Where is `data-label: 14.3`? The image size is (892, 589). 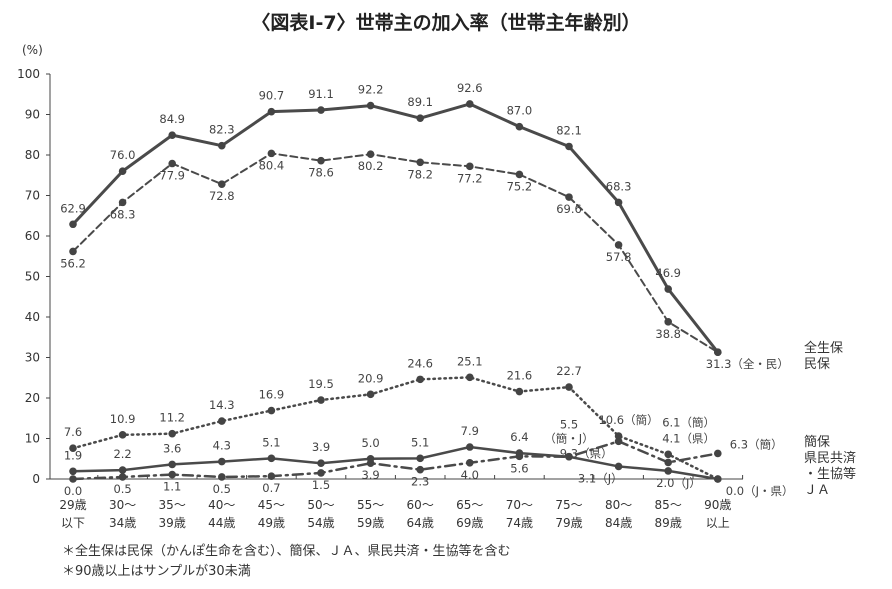 data-label: 14.3 is located at coordinates (222, 405).